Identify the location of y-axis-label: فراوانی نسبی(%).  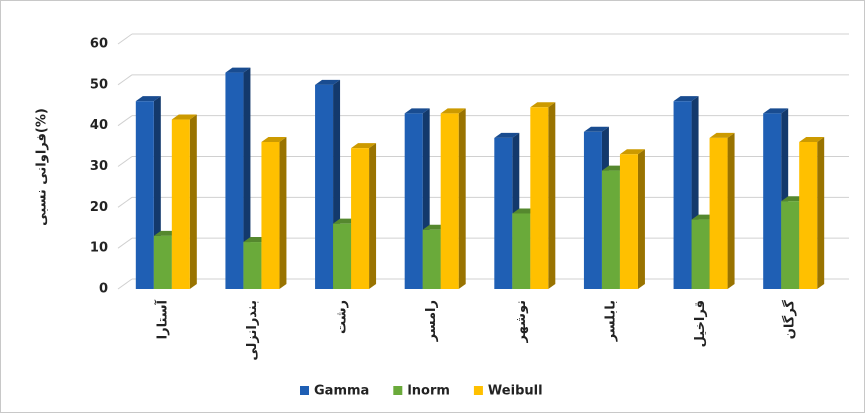
(42, 167).